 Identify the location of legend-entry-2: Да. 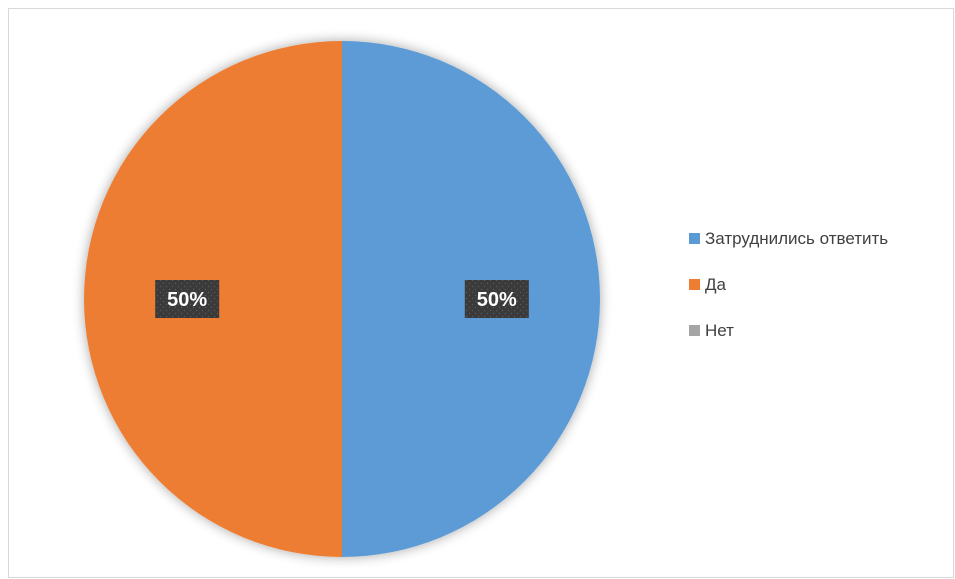
(708, 284).